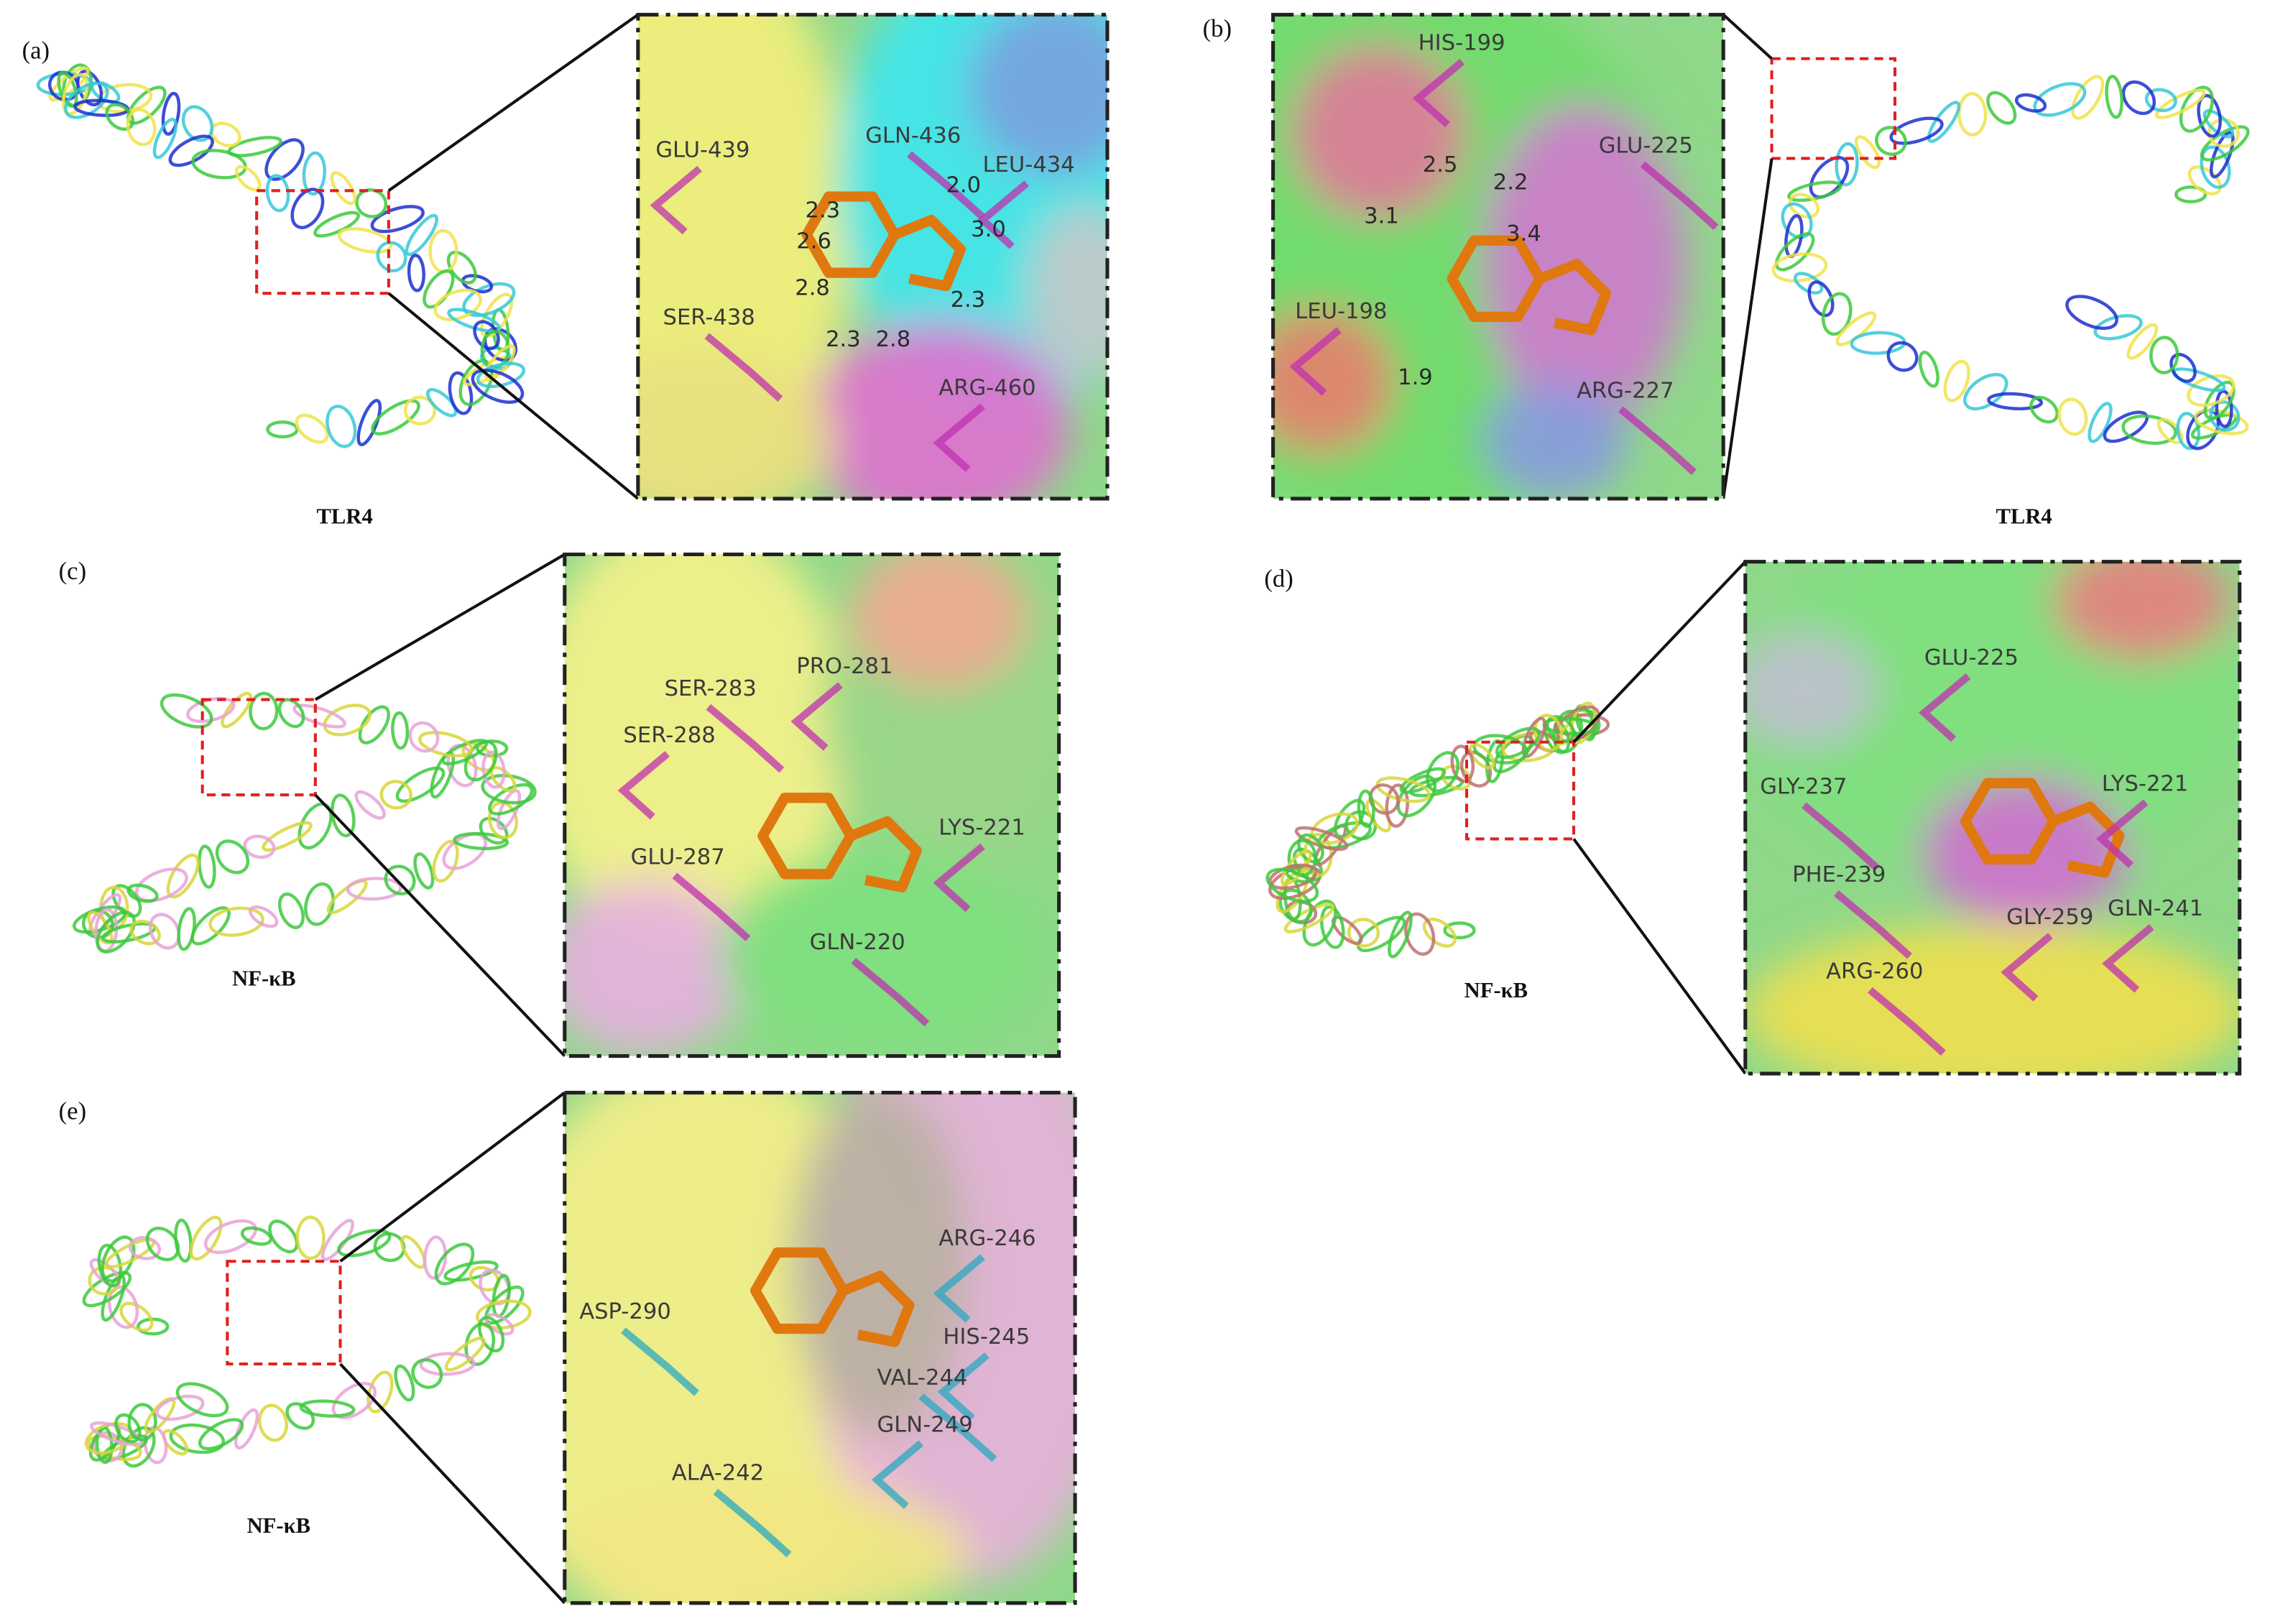  Describe the element at coordinates (813, 241) in the screenshot. I see `distance-label: 2.6` at that location.